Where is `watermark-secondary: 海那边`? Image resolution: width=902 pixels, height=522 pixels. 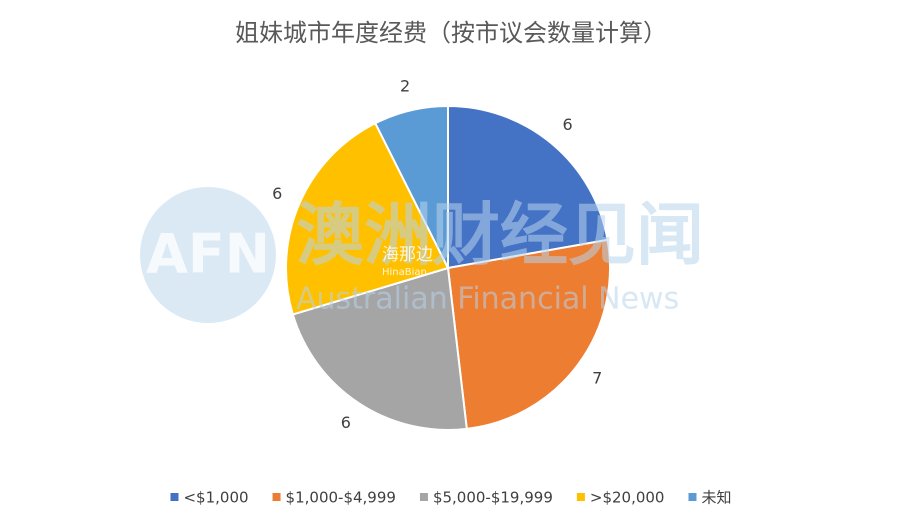 watermark-secondary: 海那边 is located at coordinates (407, 255).